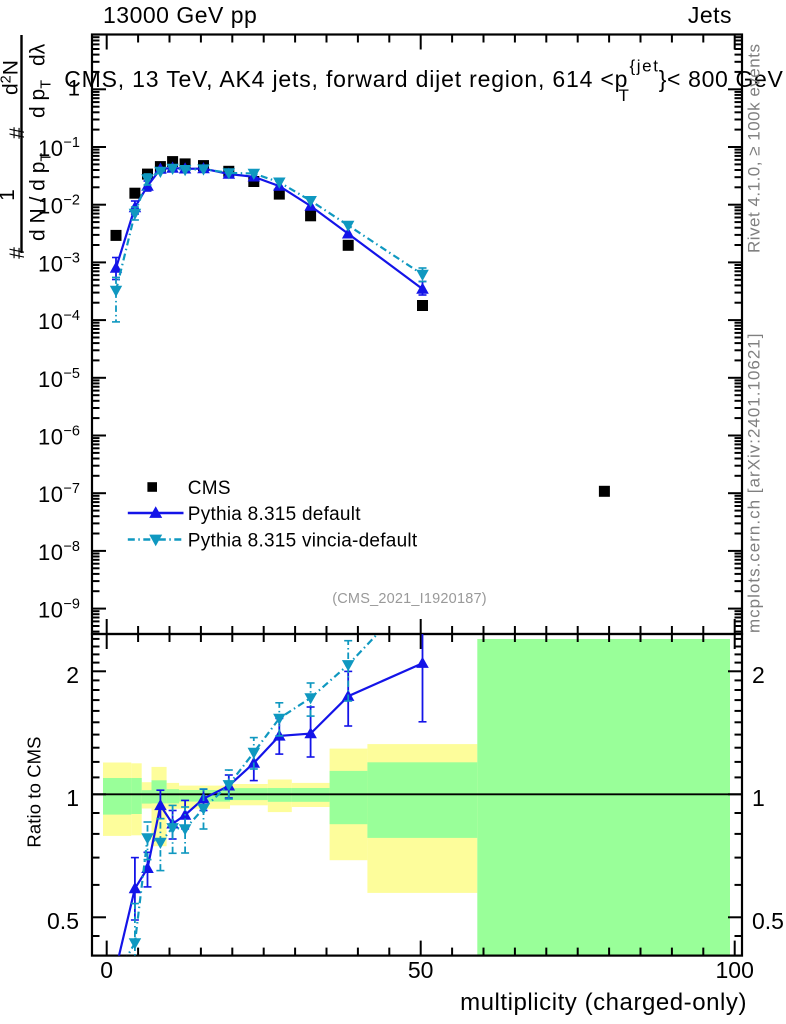 The height and width of the screenshot is (1024, 786). Describe the element at coordinates (754, 483) in the screenshot. I see `svg-text:mcplots.cern.ch [arXiv:2401.10: mcplots.cern.ch [arXiv:2401.10621]` at that location.